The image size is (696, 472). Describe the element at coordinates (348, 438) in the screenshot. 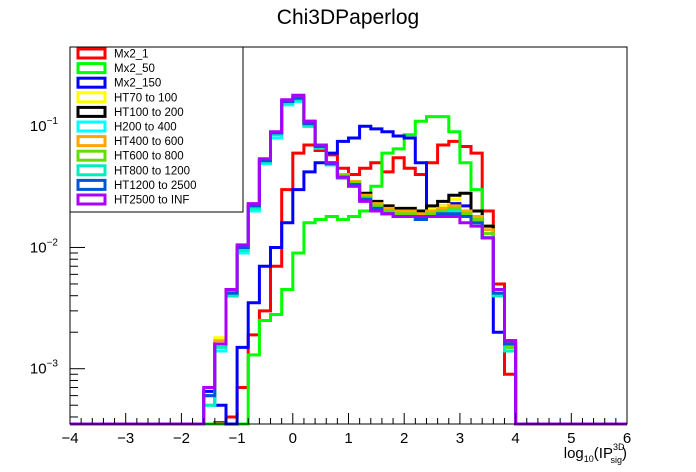

I see `x-tick-label: 1` at that location.